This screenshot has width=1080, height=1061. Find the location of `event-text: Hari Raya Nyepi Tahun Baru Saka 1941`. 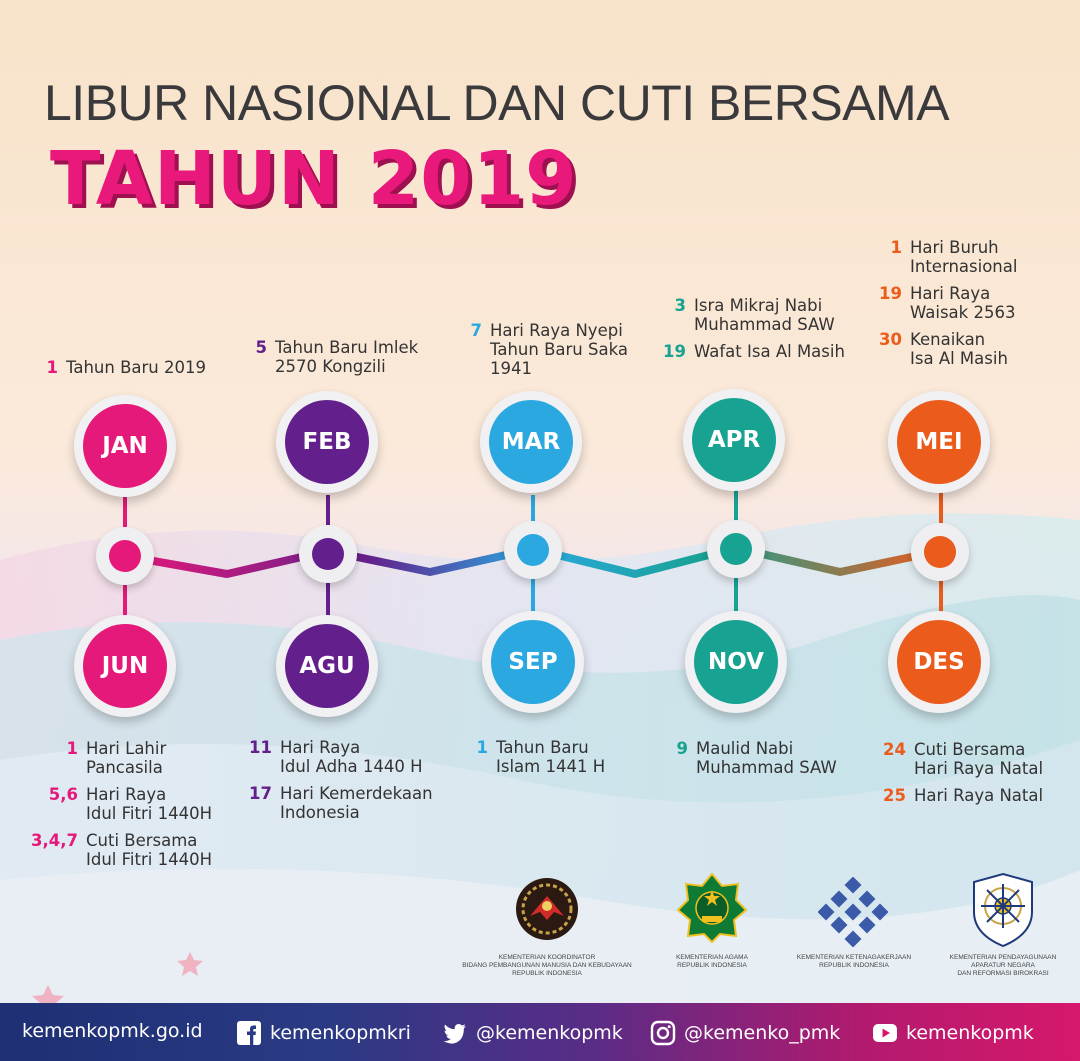

event-text: Hari Raya Nyepi Tahun Baru Saka 1941 is located at coordinates (559, 349).